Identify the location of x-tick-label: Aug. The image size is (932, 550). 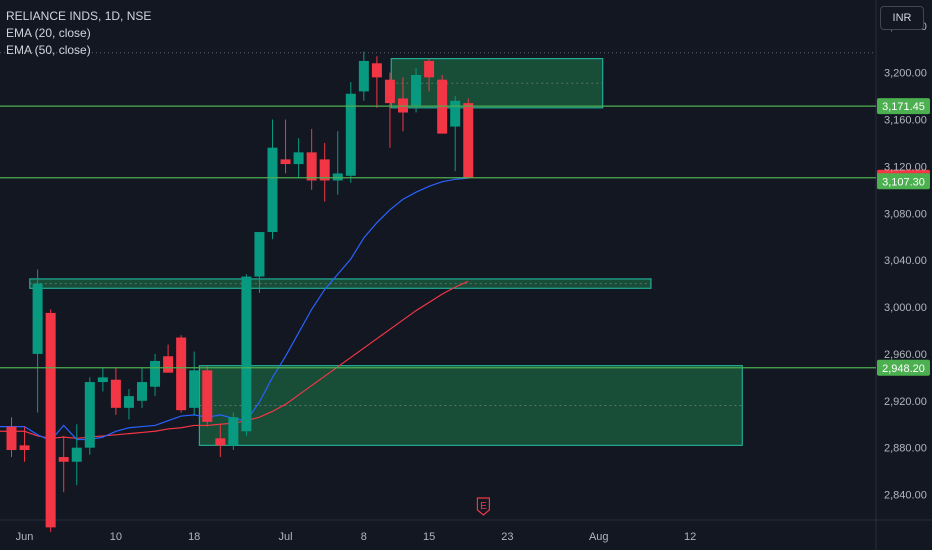
(599, 537).